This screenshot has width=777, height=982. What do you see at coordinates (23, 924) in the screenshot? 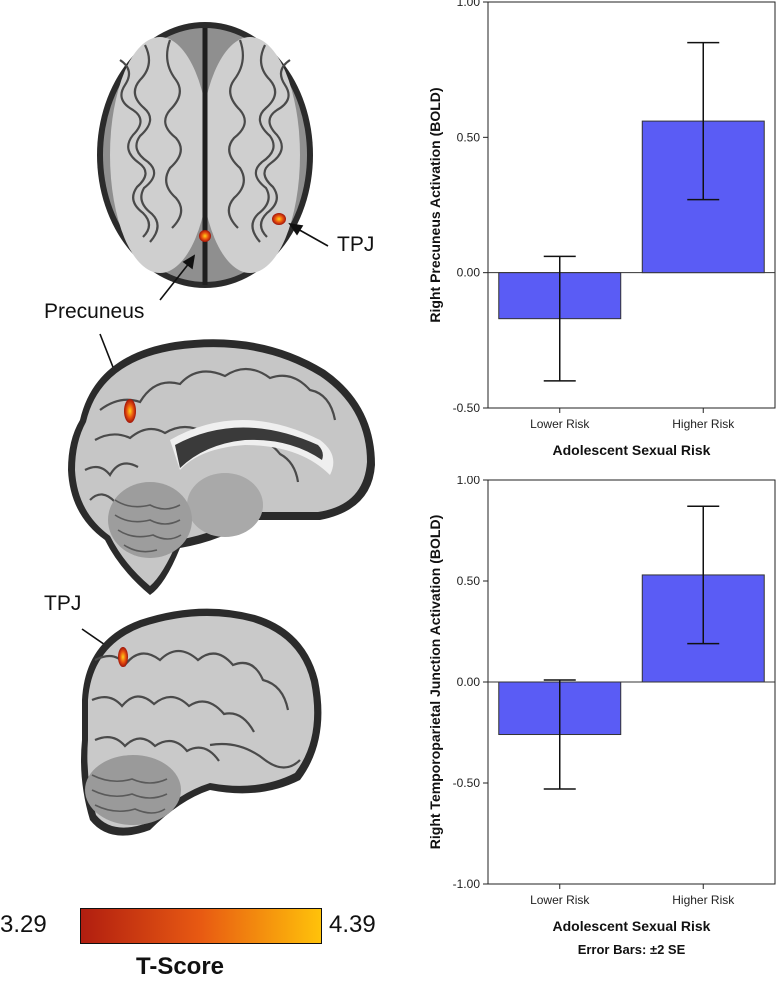
I see `colorbar-min-label: 3.29` at bounding box center [23, 924].